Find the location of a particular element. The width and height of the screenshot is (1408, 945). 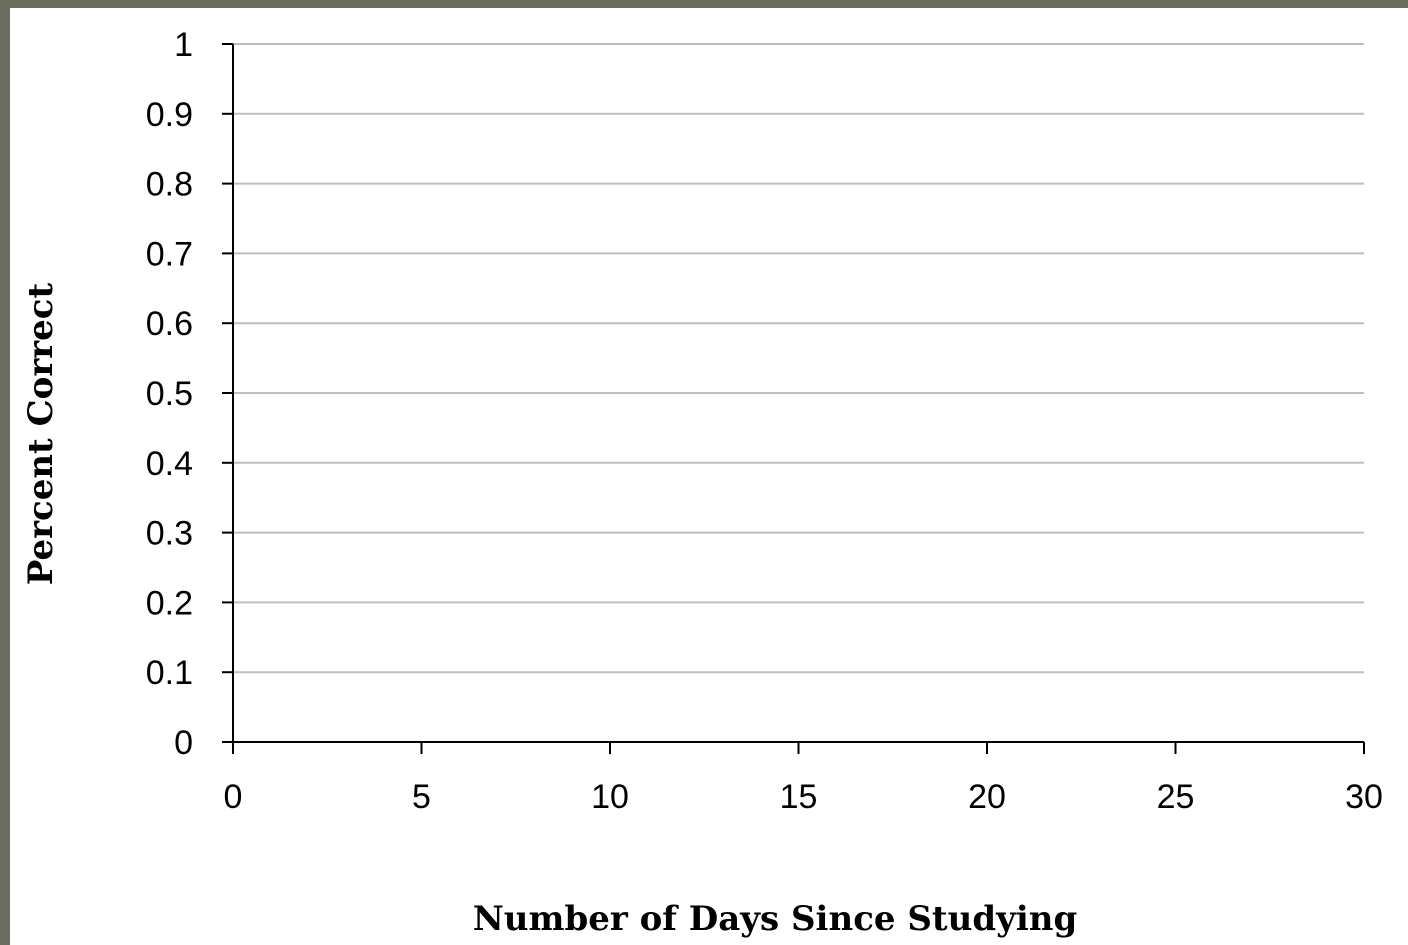

x-axis-title: Number of Days Since Studying is located at coordinates (775, 919).